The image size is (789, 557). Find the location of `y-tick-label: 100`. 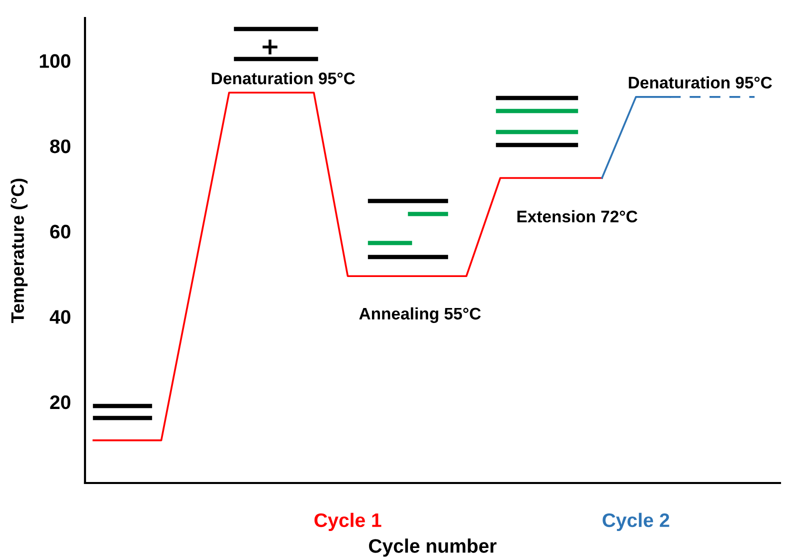

y-tick-label: 100 is located at coordinates (55, 61).